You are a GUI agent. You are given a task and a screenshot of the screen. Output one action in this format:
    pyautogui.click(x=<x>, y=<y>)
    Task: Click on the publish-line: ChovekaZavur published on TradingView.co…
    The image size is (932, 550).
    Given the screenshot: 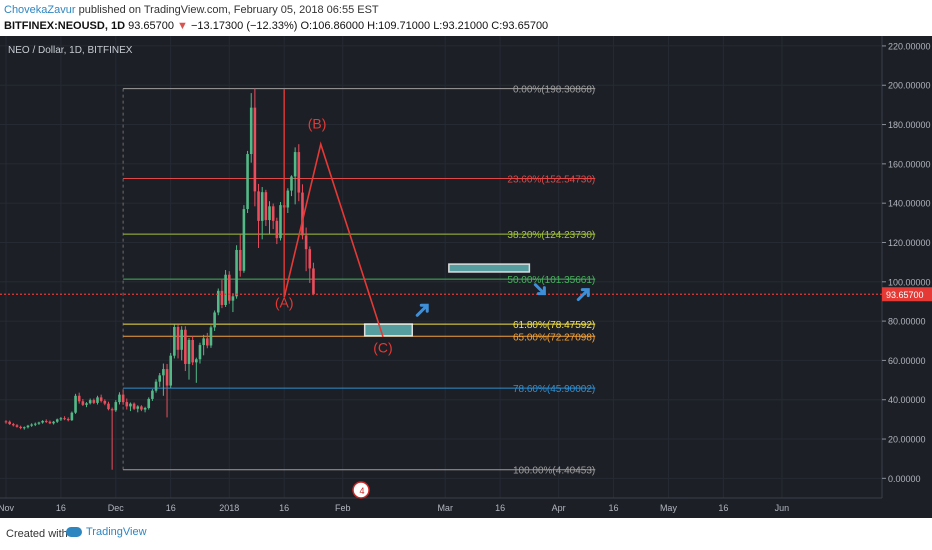 What is the action you would take?
    pyautogui.click(x=191, y=10)
    